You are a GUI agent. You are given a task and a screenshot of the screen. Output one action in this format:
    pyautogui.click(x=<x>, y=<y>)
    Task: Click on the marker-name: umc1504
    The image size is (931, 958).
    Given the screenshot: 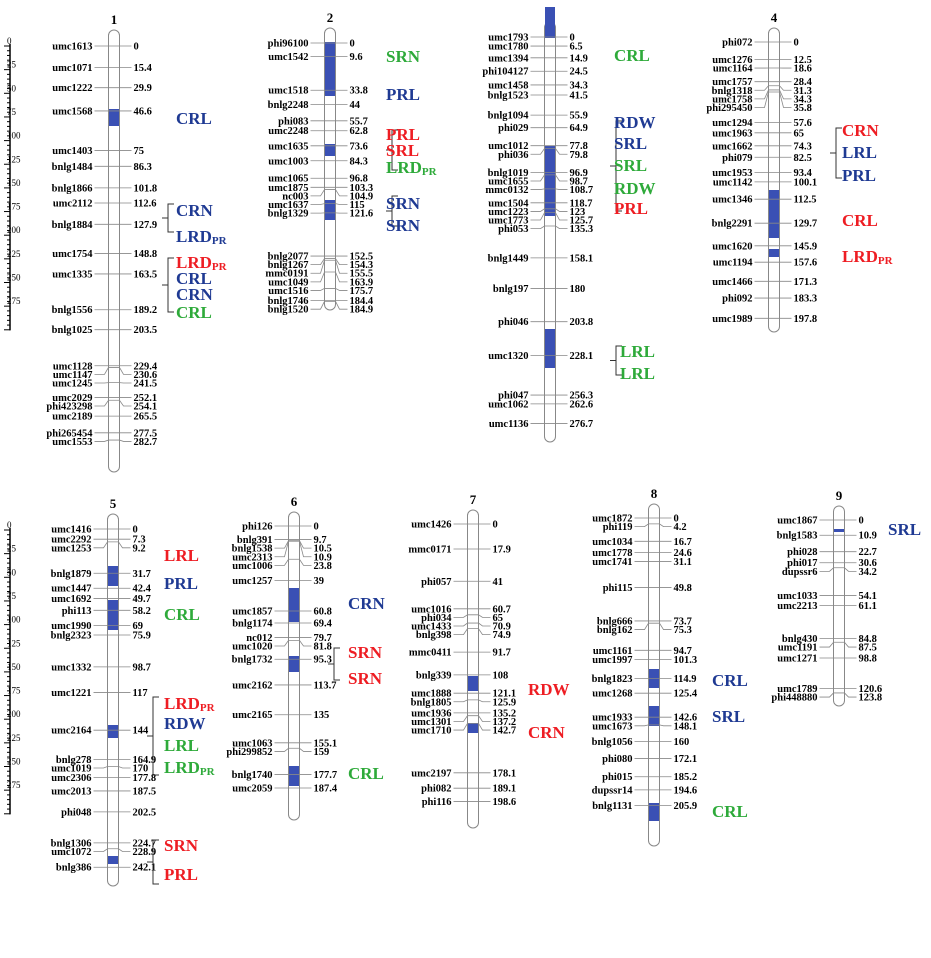 What is the action you would take?
    pyautogui.click(x=508, y=203)
    